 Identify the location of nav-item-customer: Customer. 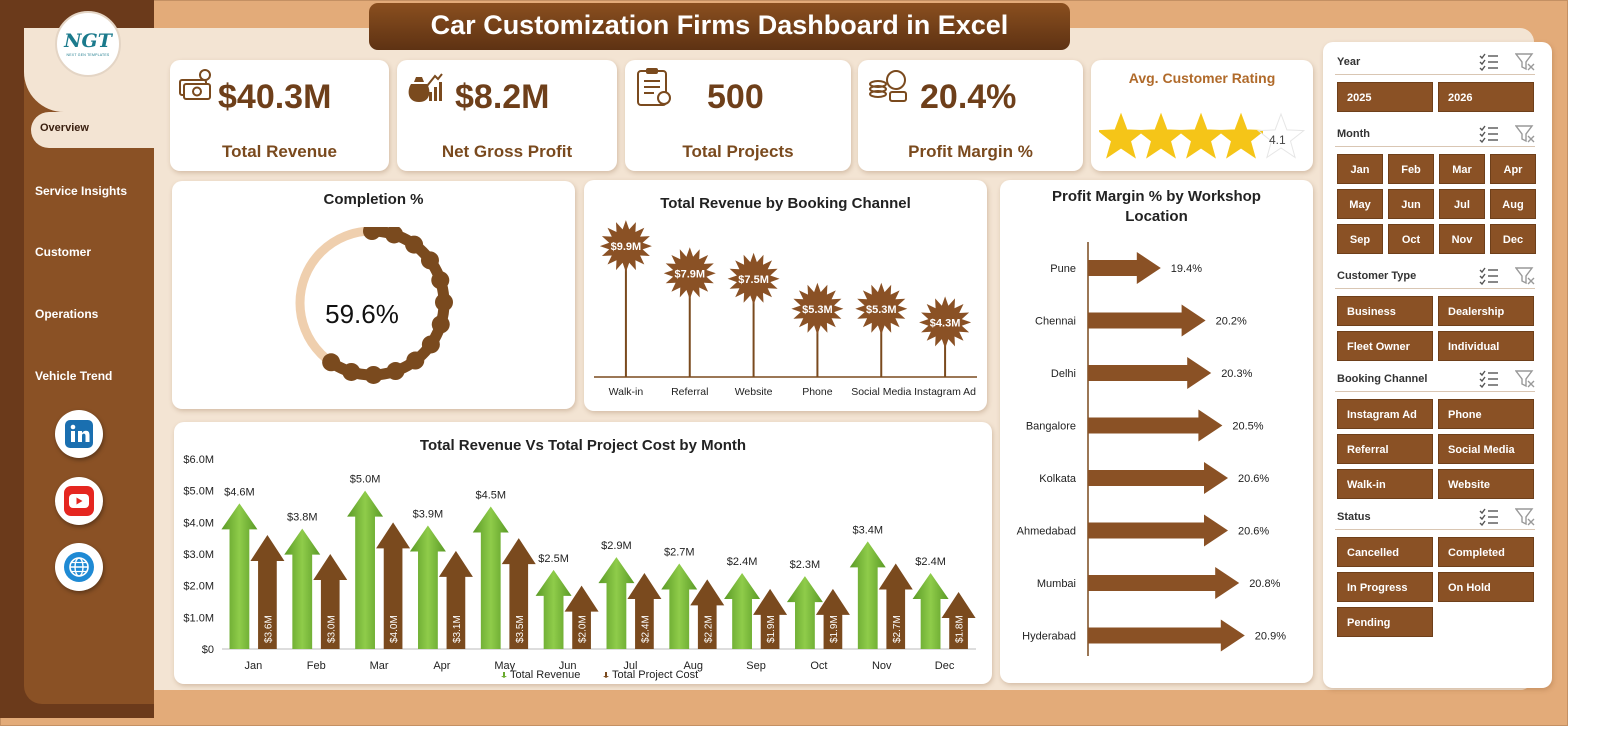
(63, 252).